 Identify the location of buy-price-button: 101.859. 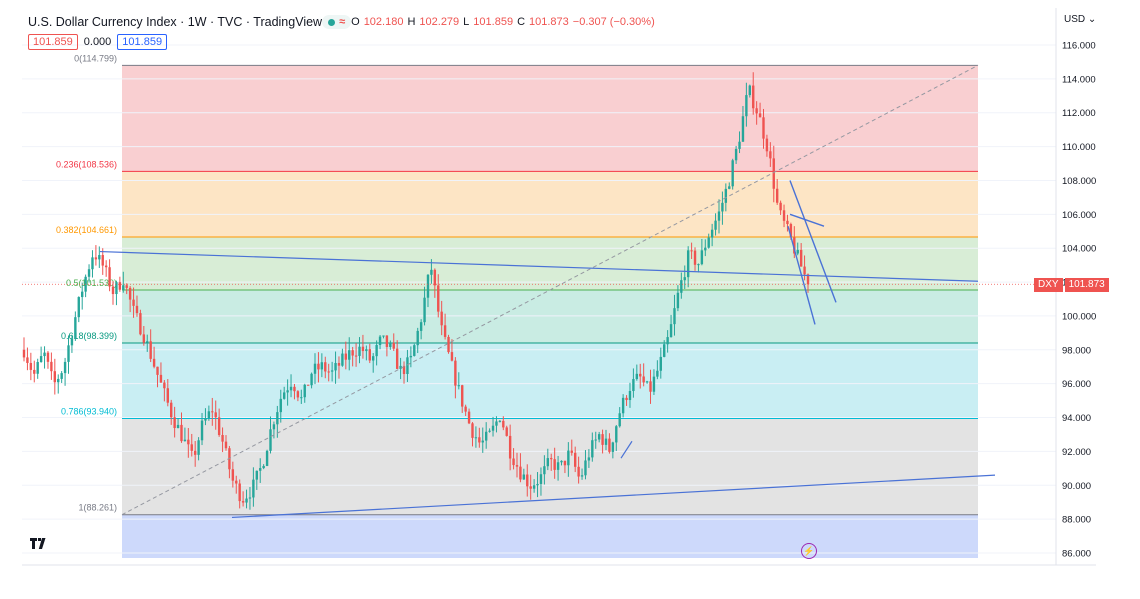
(142, 42).